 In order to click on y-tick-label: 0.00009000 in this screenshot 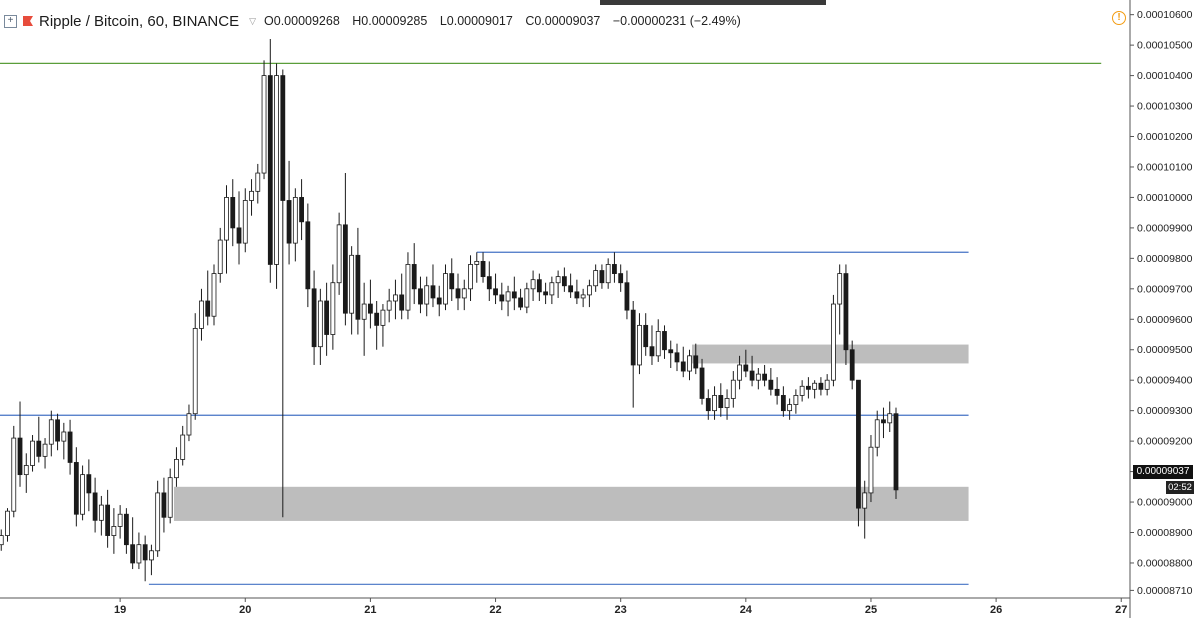, I will do `click(1165, 503)`.